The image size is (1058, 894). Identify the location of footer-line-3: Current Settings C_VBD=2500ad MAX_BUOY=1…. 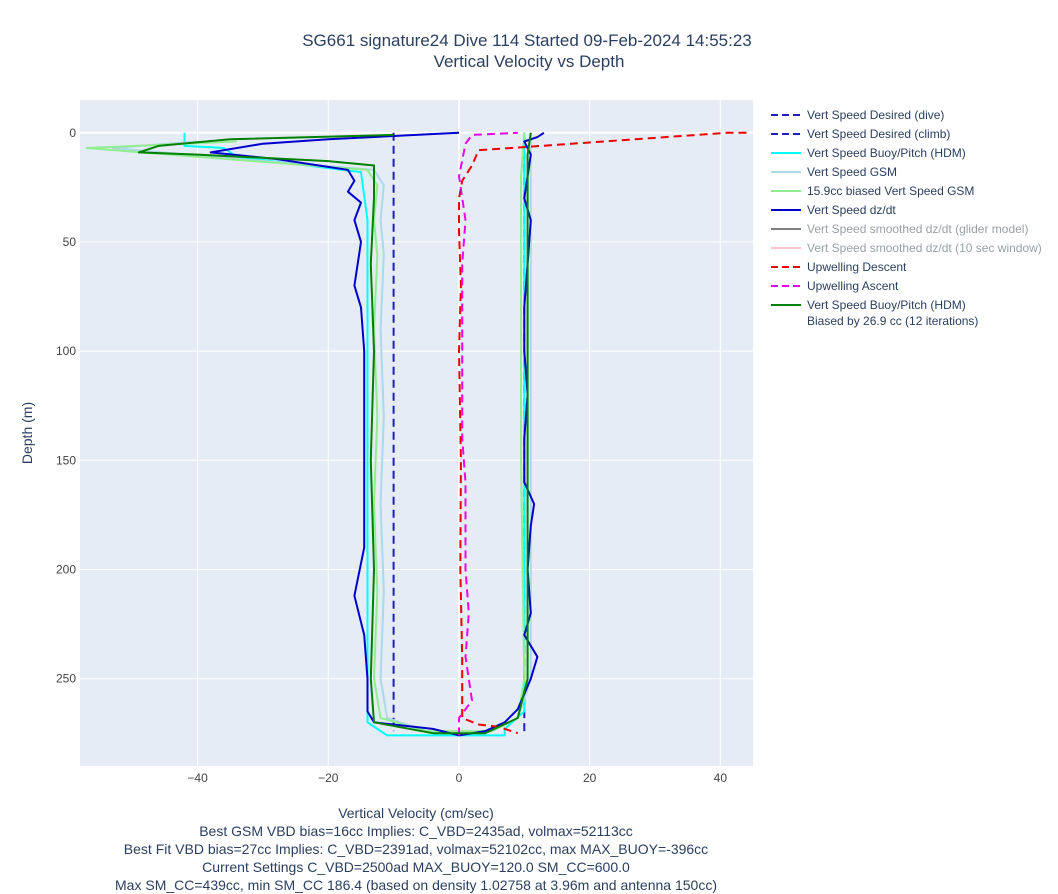
(416, 867).